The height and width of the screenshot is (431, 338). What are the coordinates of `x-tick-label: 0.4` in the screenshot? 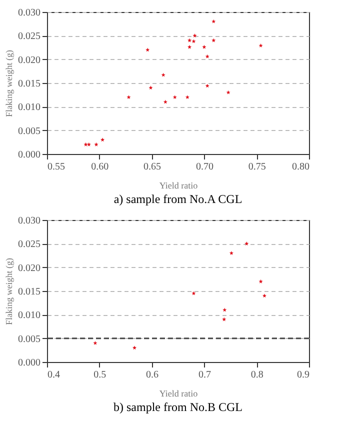 It's located at (54, 375).